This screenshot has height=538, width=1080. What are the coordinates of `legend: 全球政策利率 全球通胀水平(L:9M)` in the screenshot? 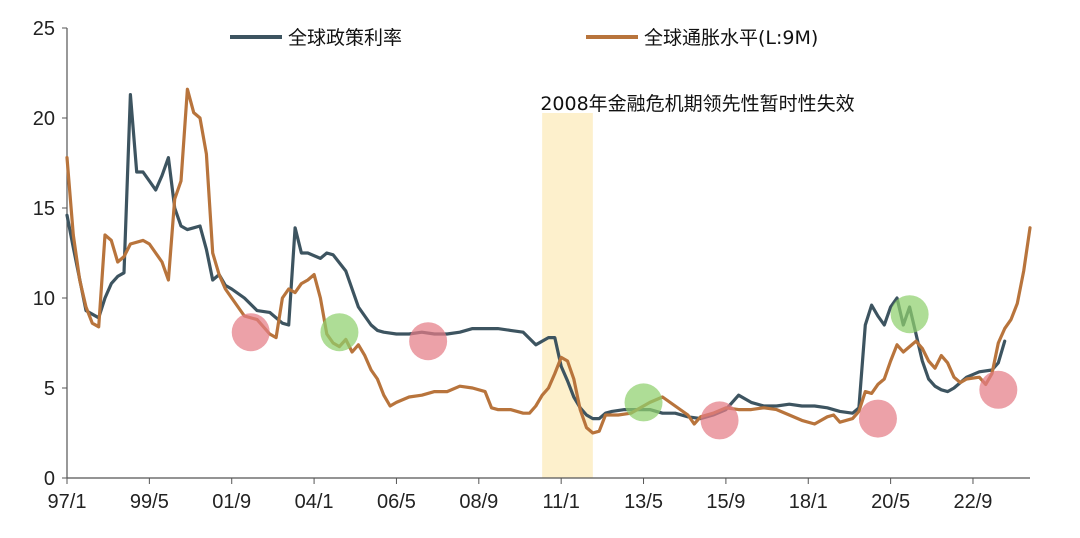 It's located at (524, 38).